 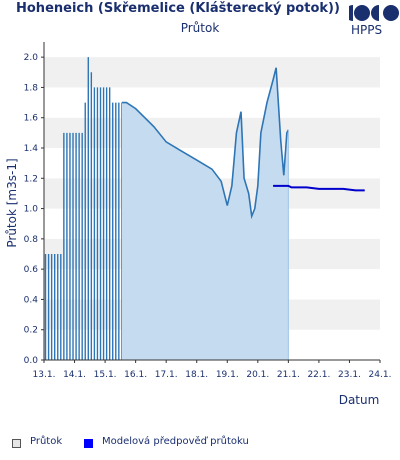 I want to click on x-tick-label: 24.1., so click(x=380, y=375).